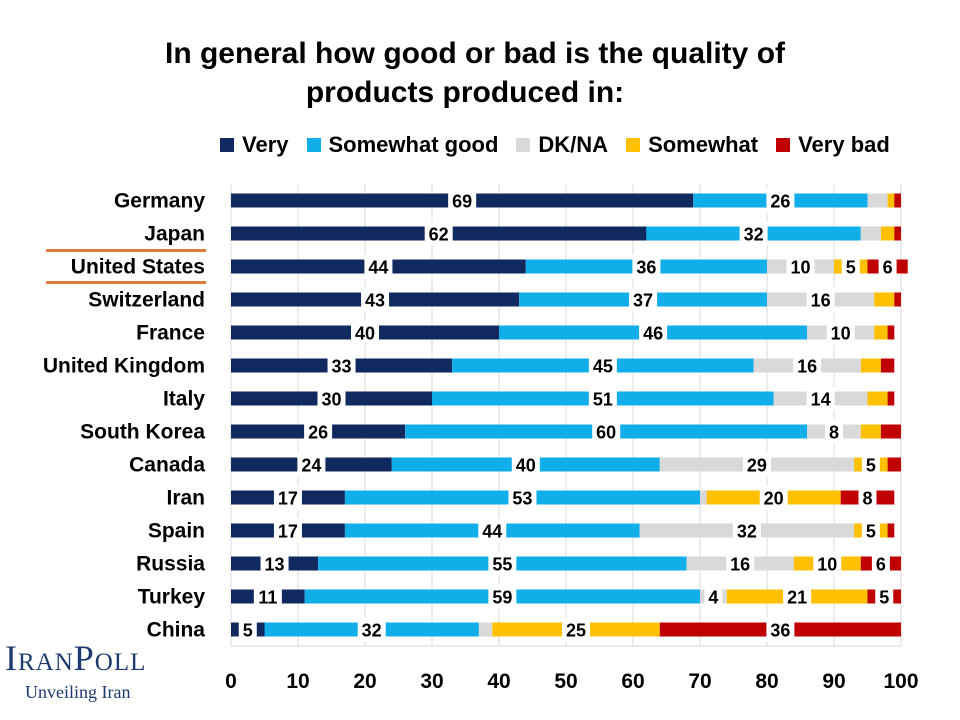 The height and width of the screenshot is (720, 960). I want to click on data-label-china-somewhat-good: 32, so click(372, 631).